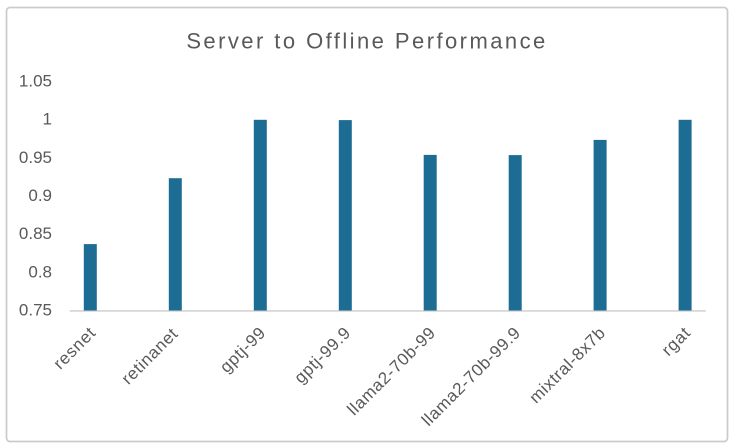 The height and width of the screenshot is (448, 734). I want to click on svg-text: 0.9, so click(40, 195).